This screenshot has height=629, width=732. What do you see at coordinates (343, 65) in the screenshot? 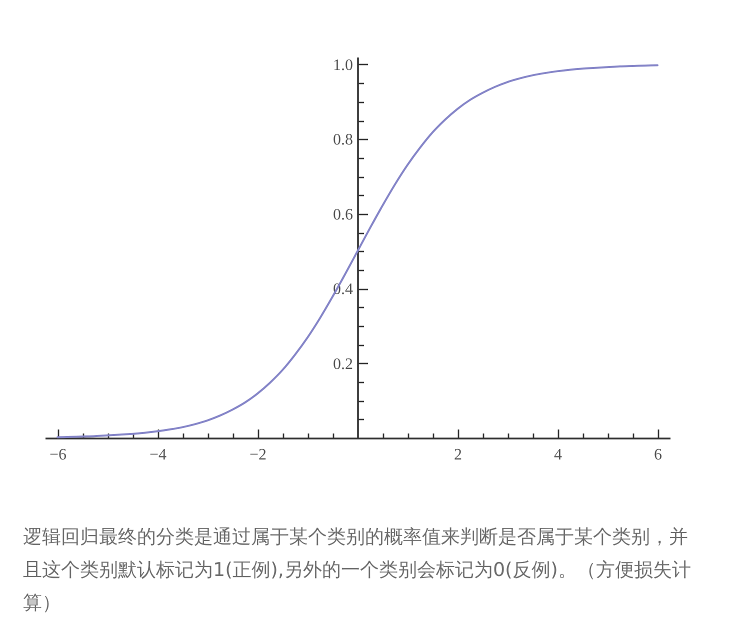
I see `y-tick-label: 1.0` at bounding box center [343, 65].